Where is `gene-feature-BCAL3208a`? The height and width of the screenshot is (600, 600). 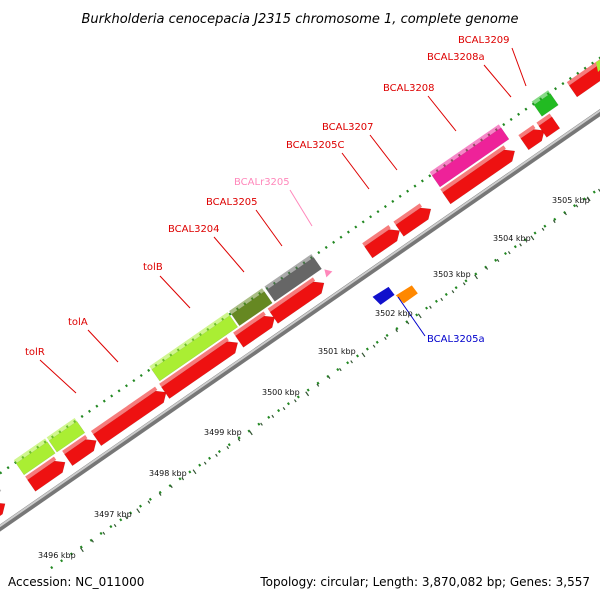
gene-feature-BCAL3208a is located at coordinates (546, 105).